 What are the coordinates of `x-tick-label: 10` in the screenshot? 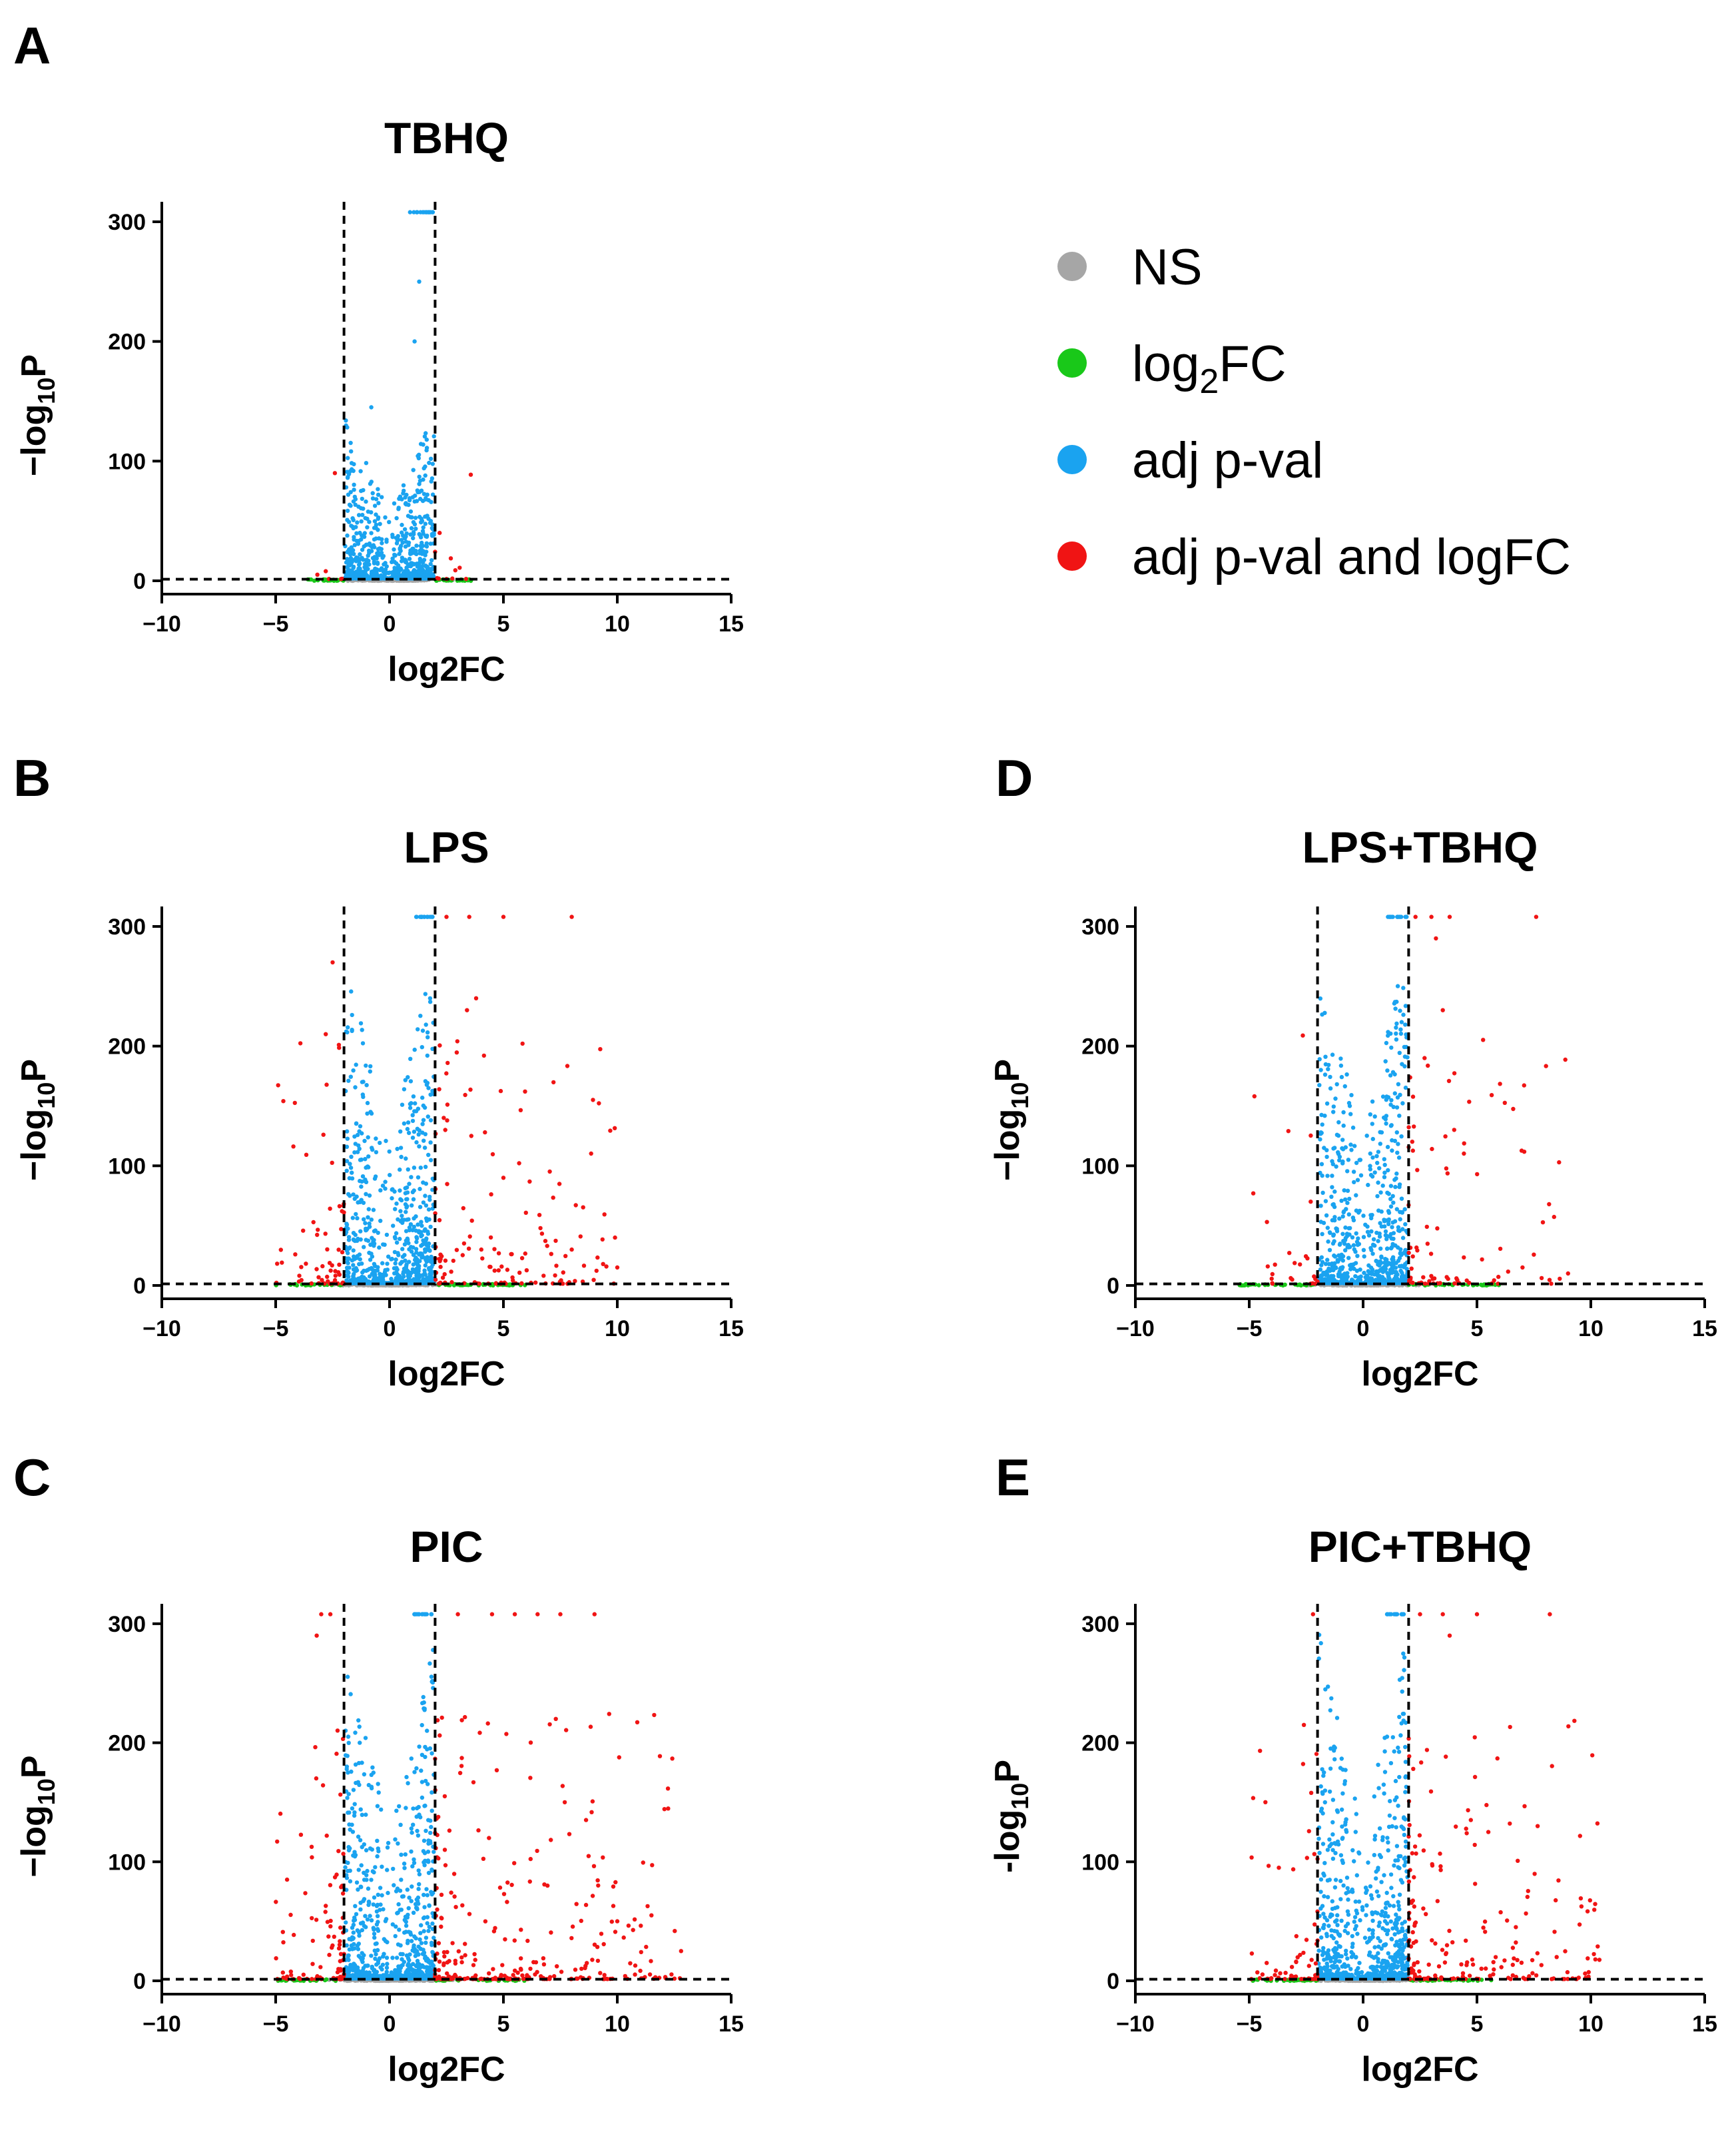 It's located at (617, 624).